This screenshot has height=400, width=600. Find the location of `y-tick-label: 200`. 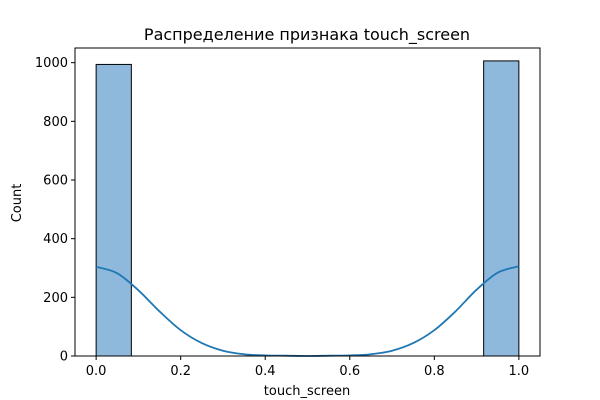

y-tick-label: 200 is located at coordinates (55, 298).